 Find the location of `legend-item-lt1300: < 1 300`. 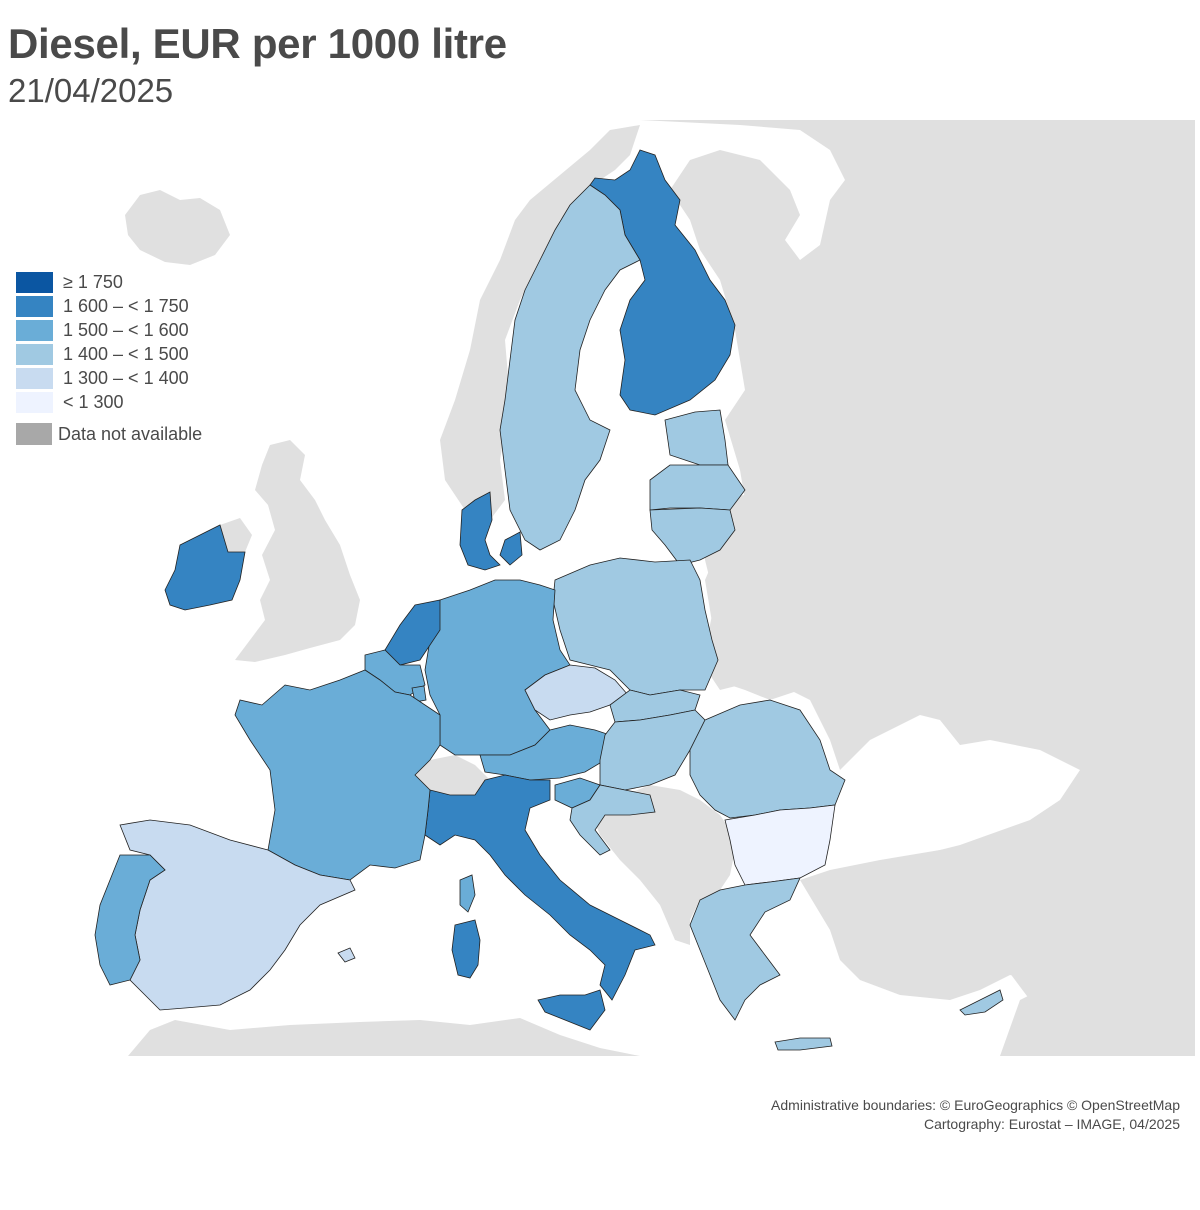

legend-item-lt1300: < 1 300 is located at coordinates (109, 402).